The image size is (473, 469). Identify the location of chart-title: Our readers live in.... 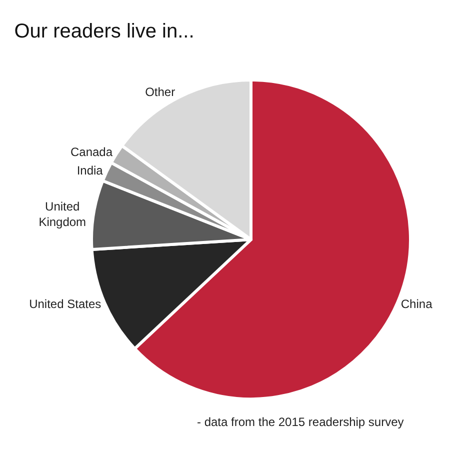
(104, 31).